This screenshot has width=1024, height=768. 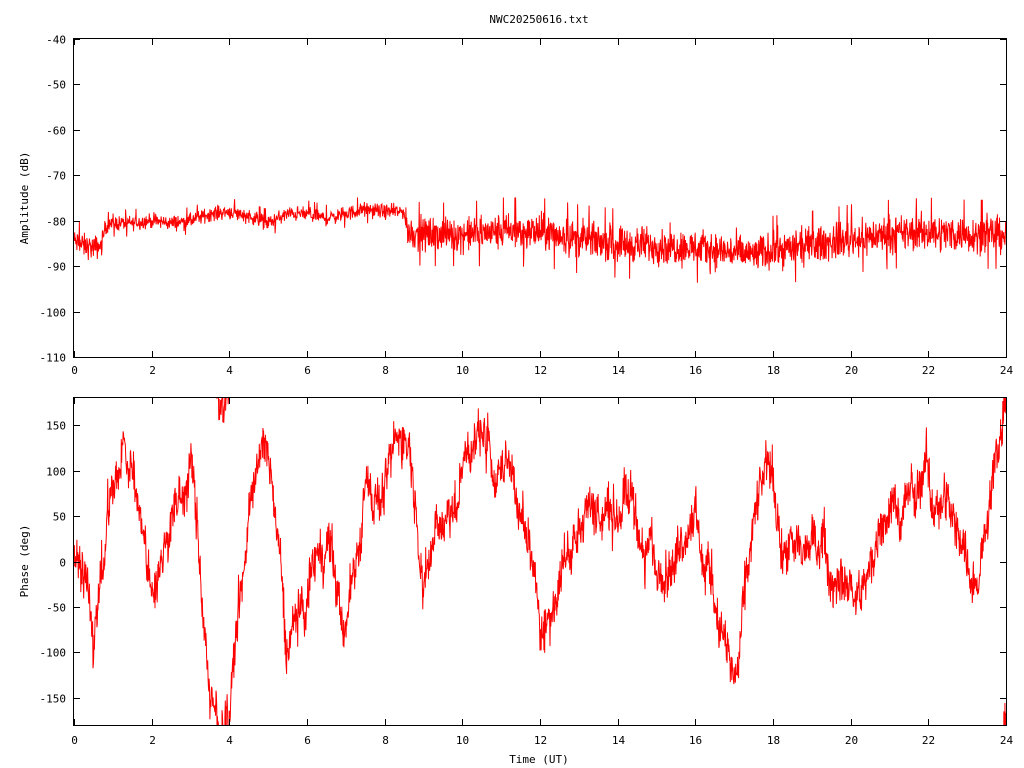 I want to click on y-tick-label: -80, so click(x=56, y=222).